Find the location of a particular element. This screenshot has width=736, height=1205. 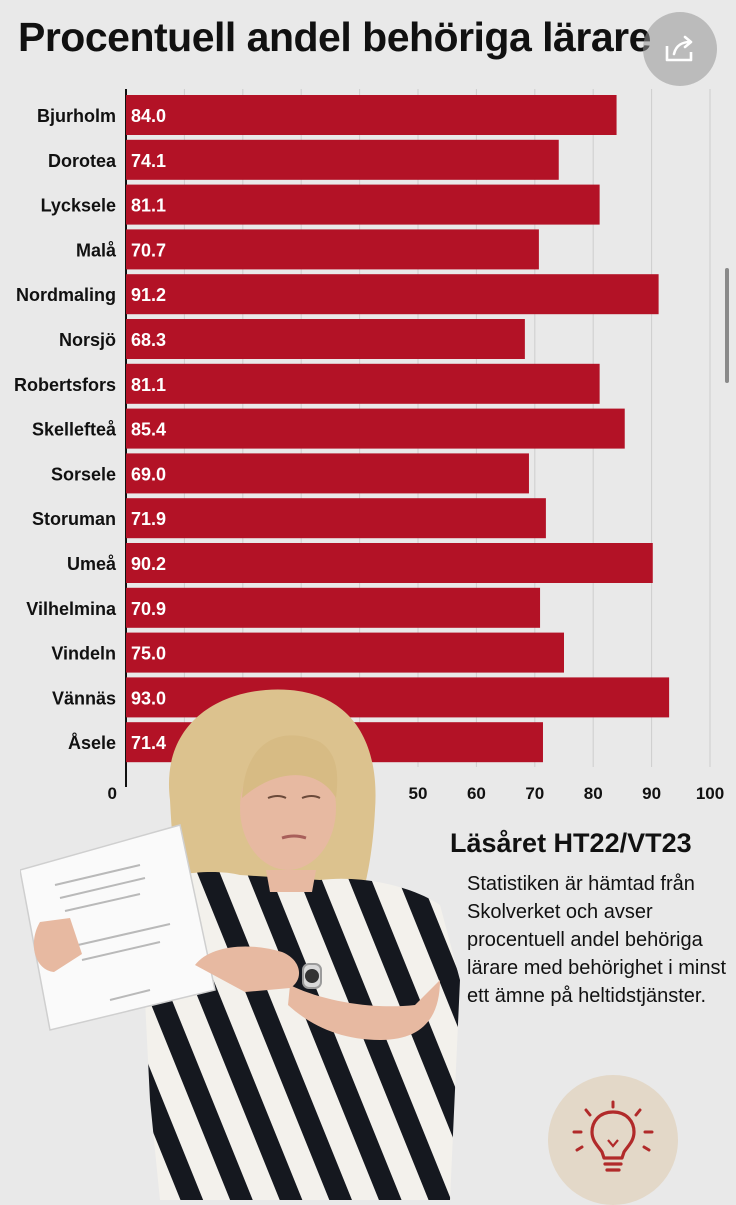

page-title: Procentuell andel behöriga lärare is located at coordinates (334, 37).